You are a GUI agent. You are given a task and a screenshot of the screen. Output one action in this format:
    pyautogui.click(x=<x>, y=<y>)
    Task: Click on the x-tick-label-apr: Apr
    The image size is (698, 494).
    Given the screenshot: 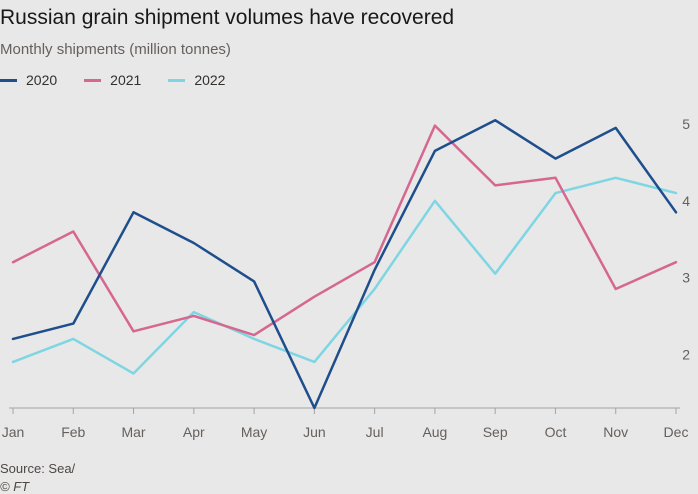 What is the action you would take?
    pyautogui.click(x=194, y=432)
    